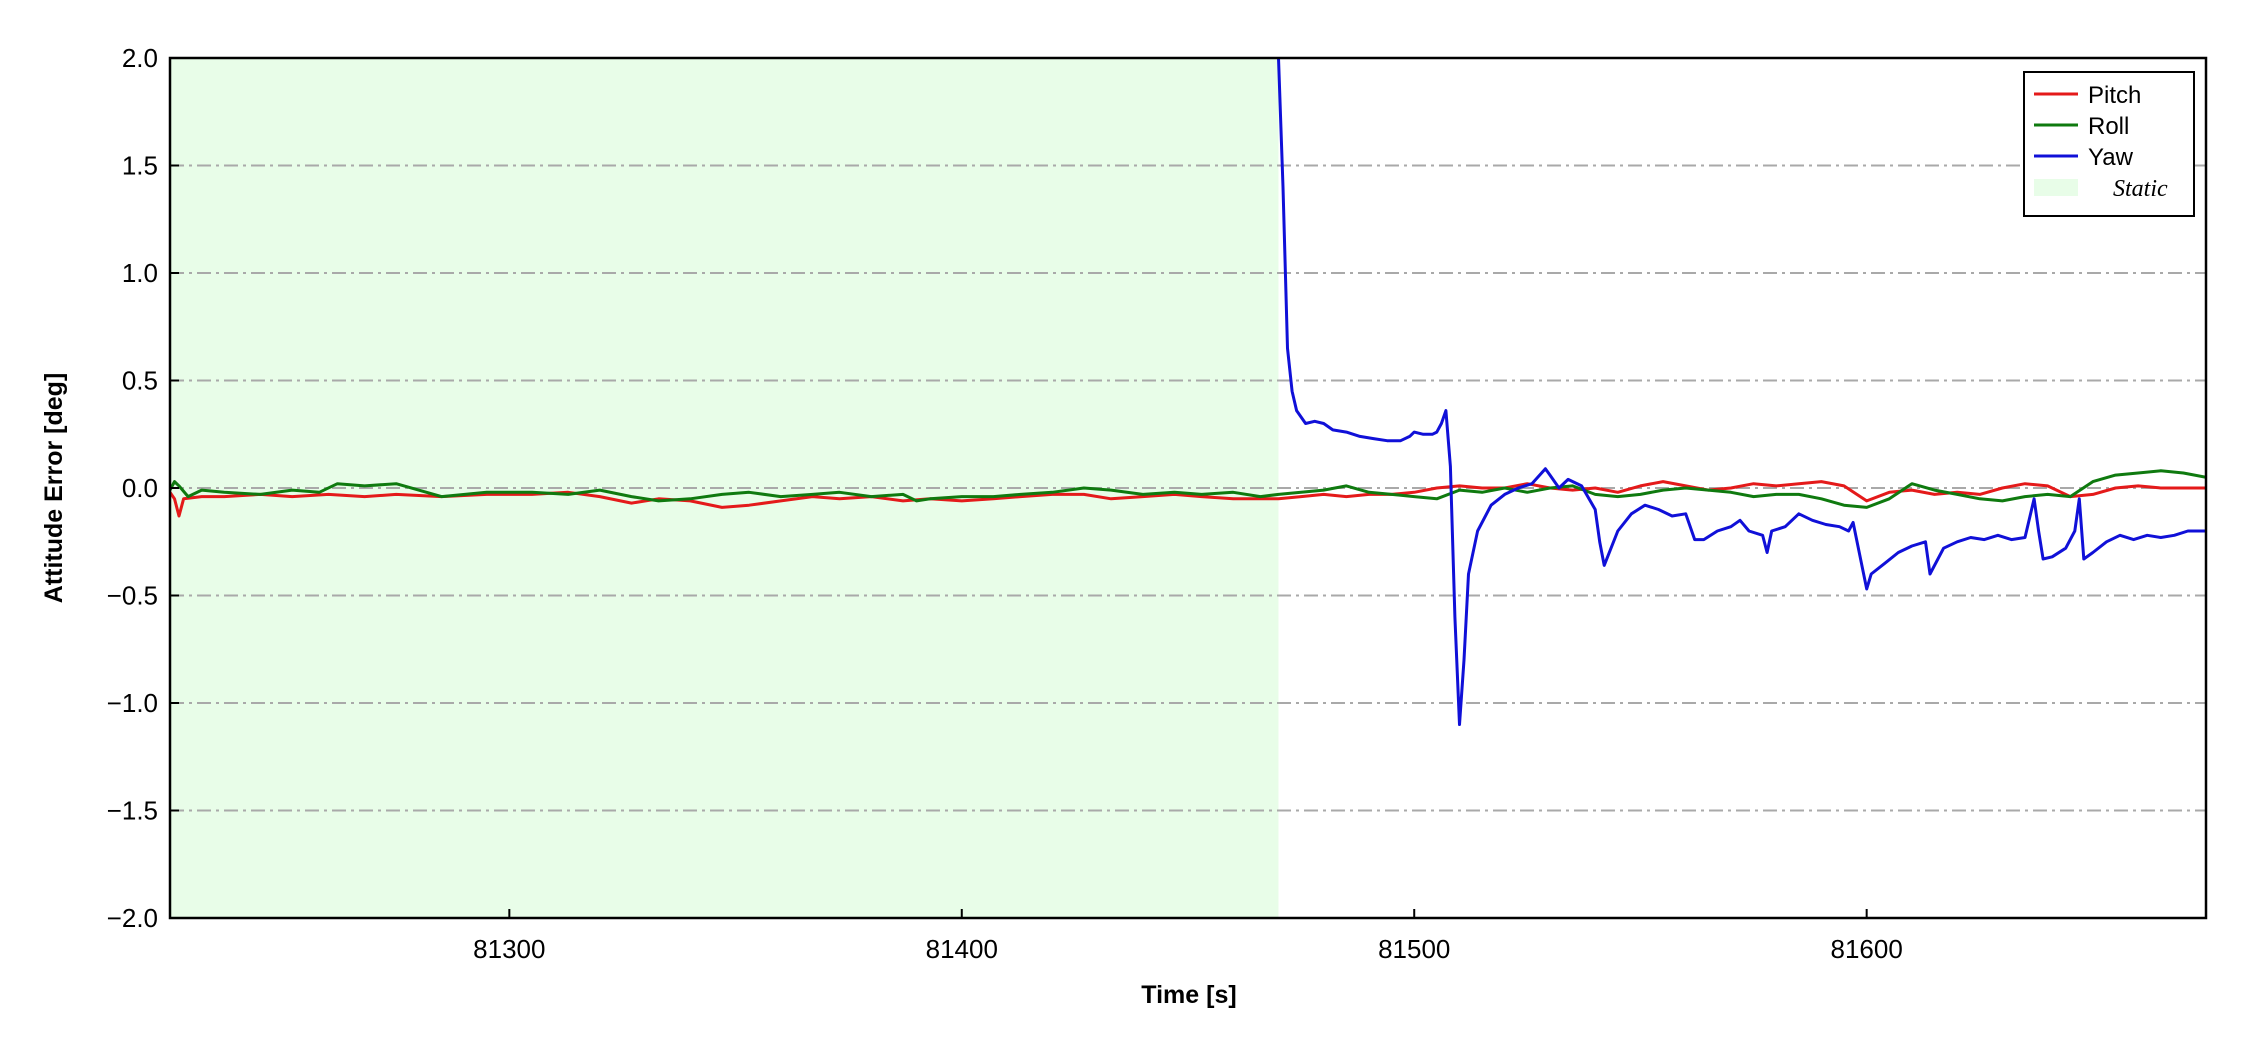  What do you see at coordinates (2111, 157) in the screenshot?
I see `legend-label-yaw: Yaw` at bounding box center [2111, 157].